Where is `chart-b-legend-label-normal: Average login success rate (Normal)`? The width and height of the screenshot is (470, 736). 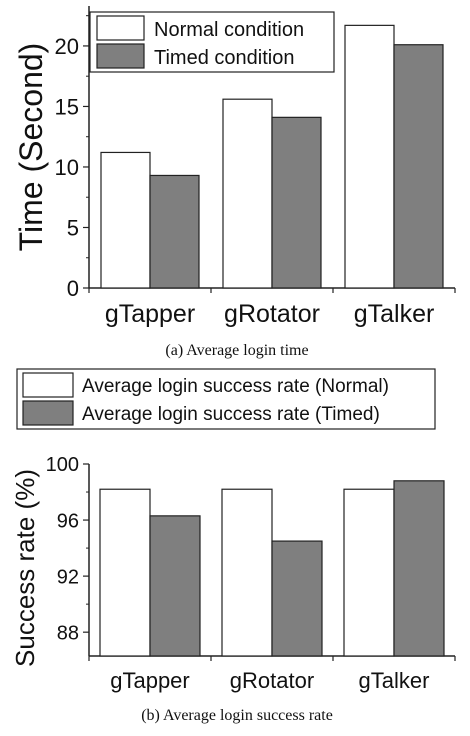
chart-b-legend-label-normal: Average login success rate (Normal) is located at coordinates (235, 386).